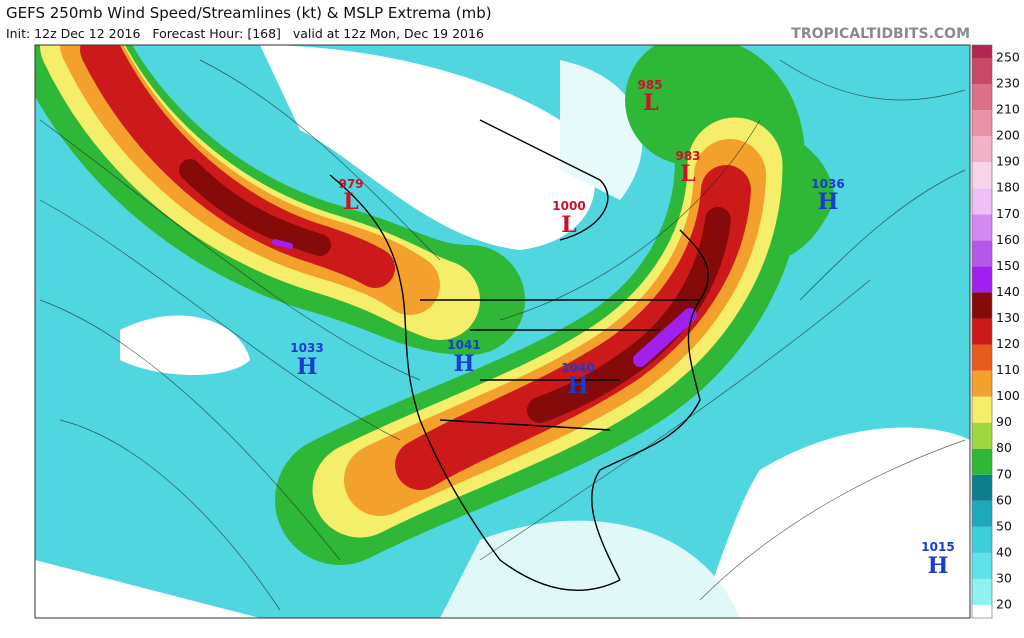  What do you see at coordinates (568, 206) in the screenshot?
I see `pressure-value: 1000` at bounding box center [568, 206].